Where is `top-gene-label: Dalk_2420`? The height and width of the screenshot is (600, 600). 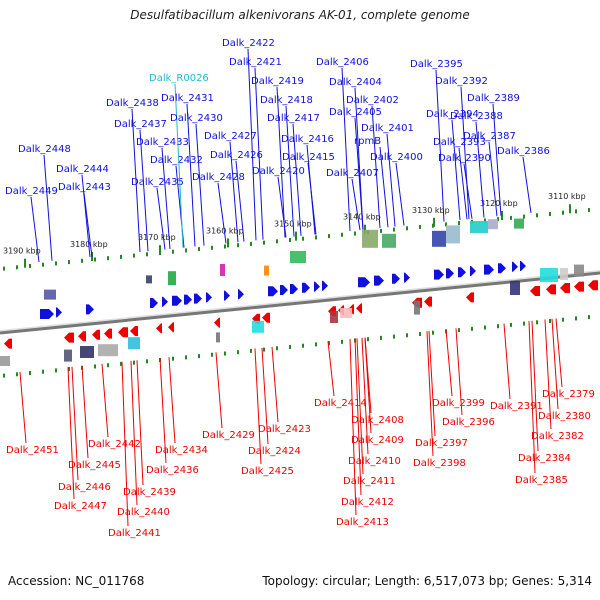
top-gene-label: Dalk_2420 is located at coordinates (278, 171).